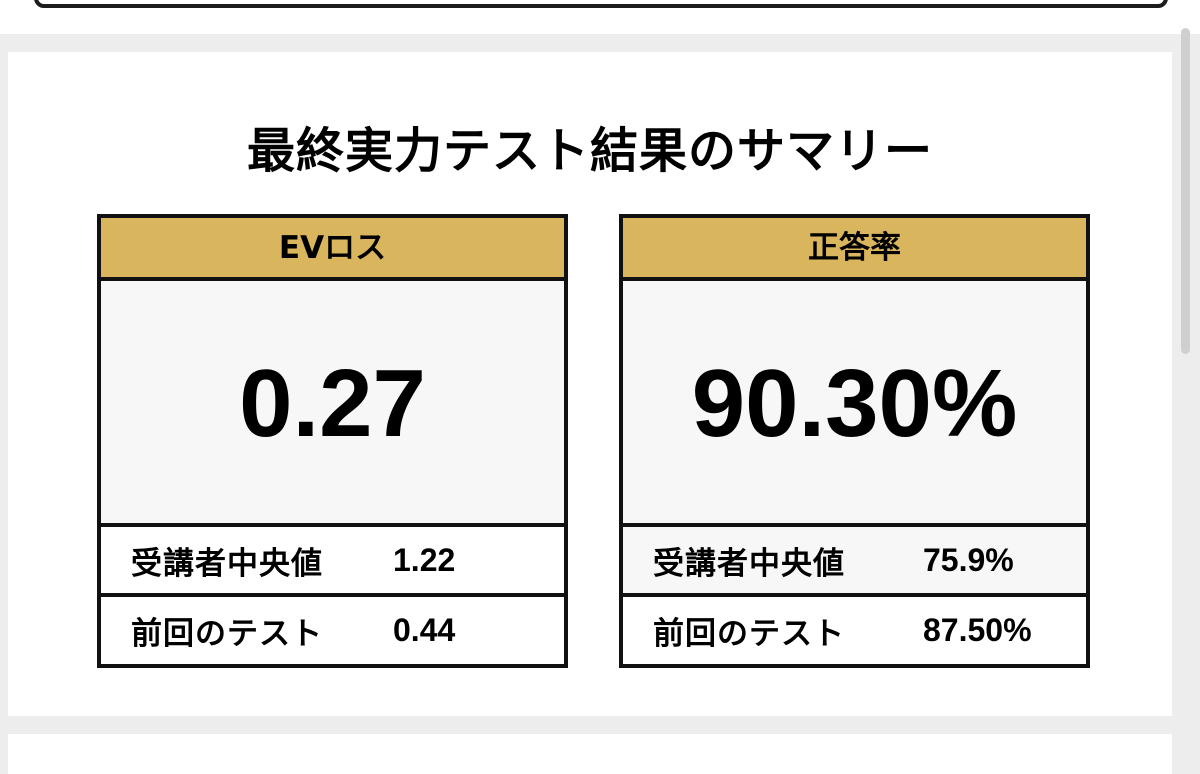 The image size is (1200, 774). I want to click on previous-test-value: 87.50%, so click(977, 630).